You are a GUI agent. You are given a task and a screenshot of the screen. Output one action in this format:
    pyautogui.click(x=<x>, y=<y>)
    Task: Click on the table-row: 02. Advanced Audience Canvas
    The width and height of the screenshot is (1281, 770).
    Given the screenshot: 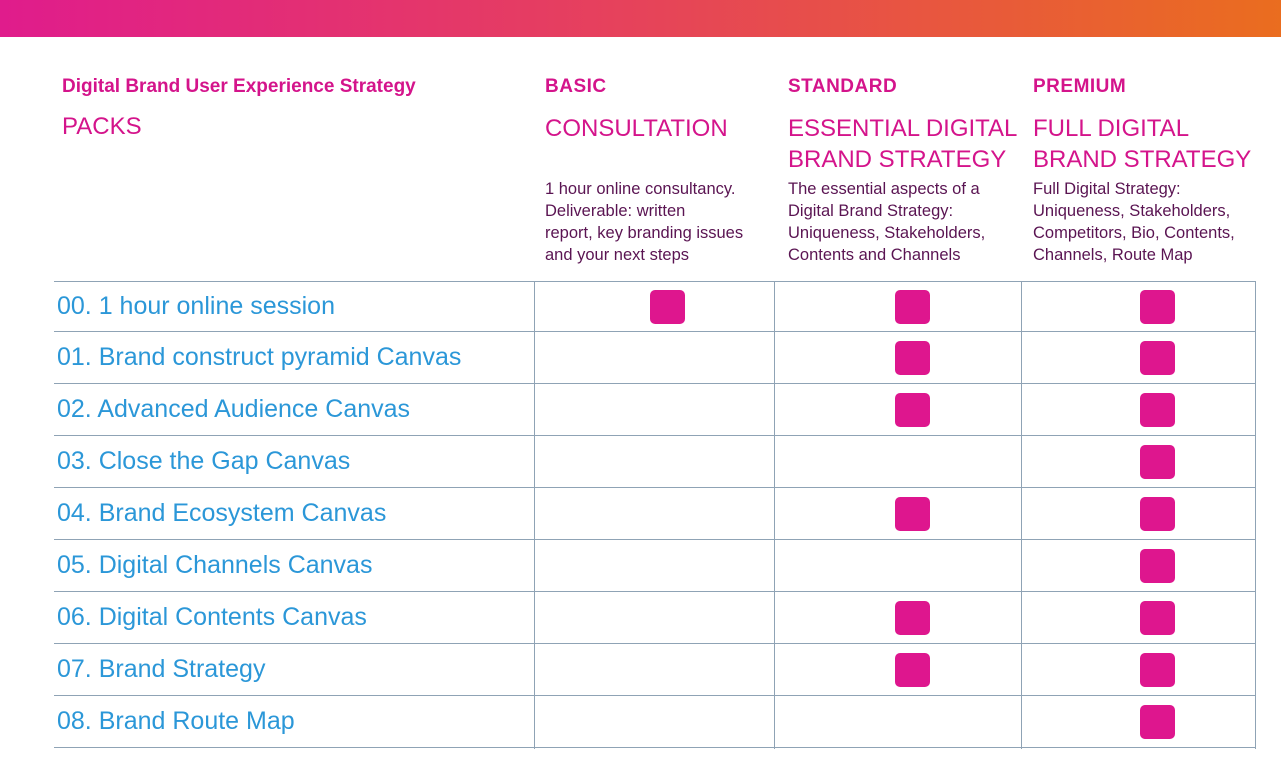 What is the action you would take?
    pyautogui.click(x=654, y=410)
    